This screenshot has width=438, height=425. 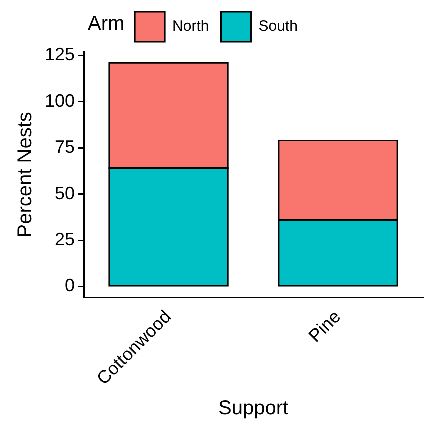 I want to click on y-tick-label: 125, so click(x=60, y=54).